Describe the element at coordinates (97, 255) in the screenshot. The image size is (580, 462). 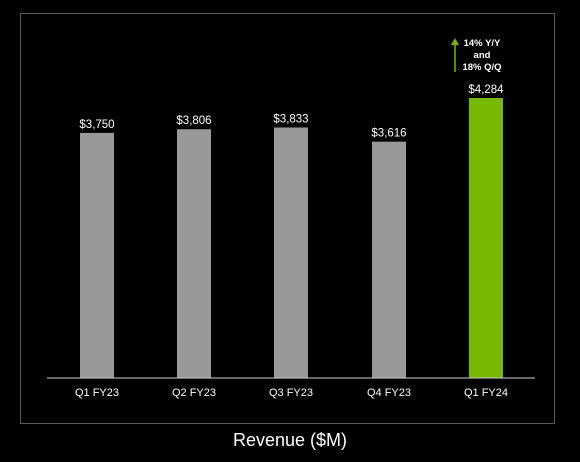
I see `bar-q1-fy23` at that location.